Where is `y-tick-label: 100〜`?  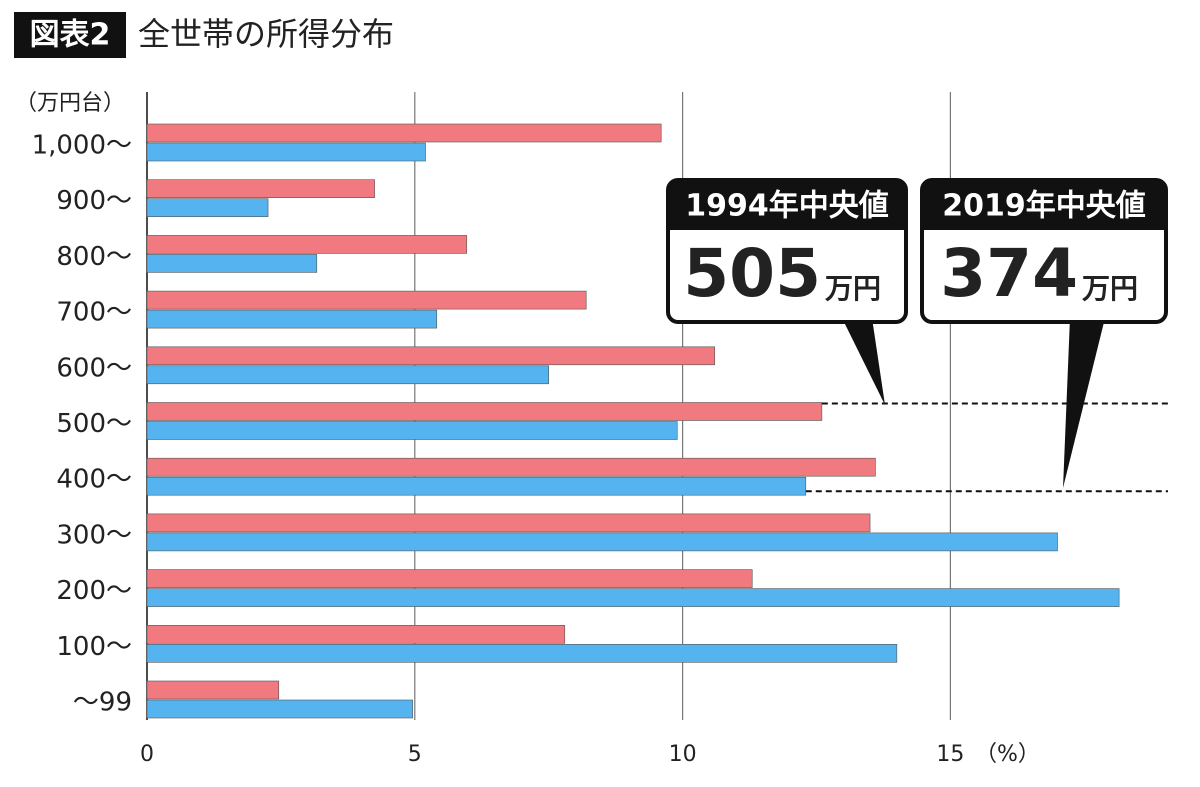 y-tick-label: 100〜 is located at coordinates (94, 647).